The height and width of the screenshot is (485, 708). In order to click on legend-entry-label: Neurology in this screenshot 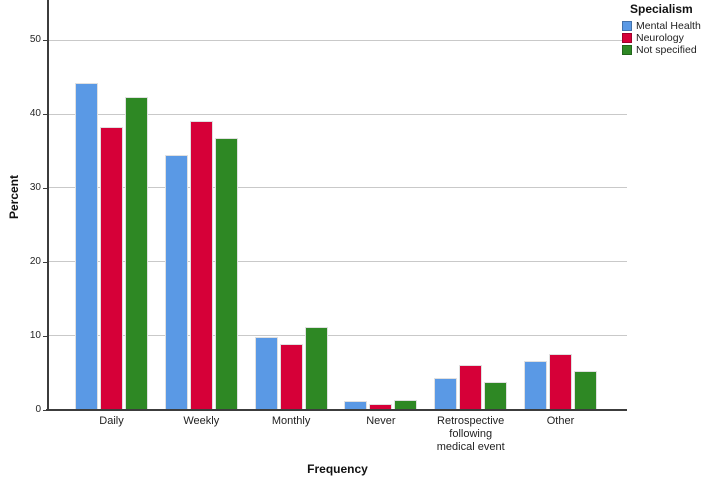, I will do `click(660, 38)`.